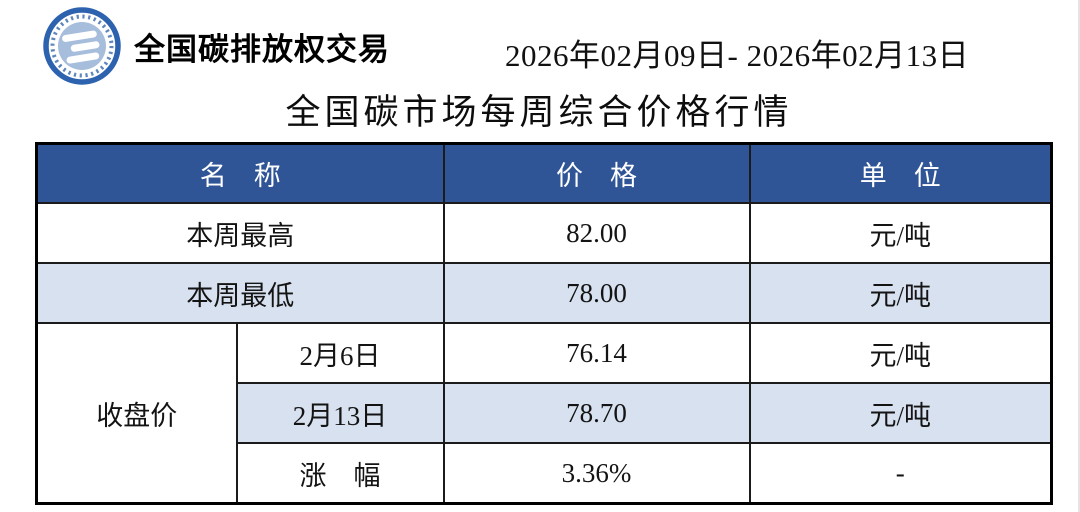 This screenshot has width=1080, height=512. Describe the element at coordinates (340, 413) in the screenshot. I see `cell-feb13-name: 2月13日` at that location.